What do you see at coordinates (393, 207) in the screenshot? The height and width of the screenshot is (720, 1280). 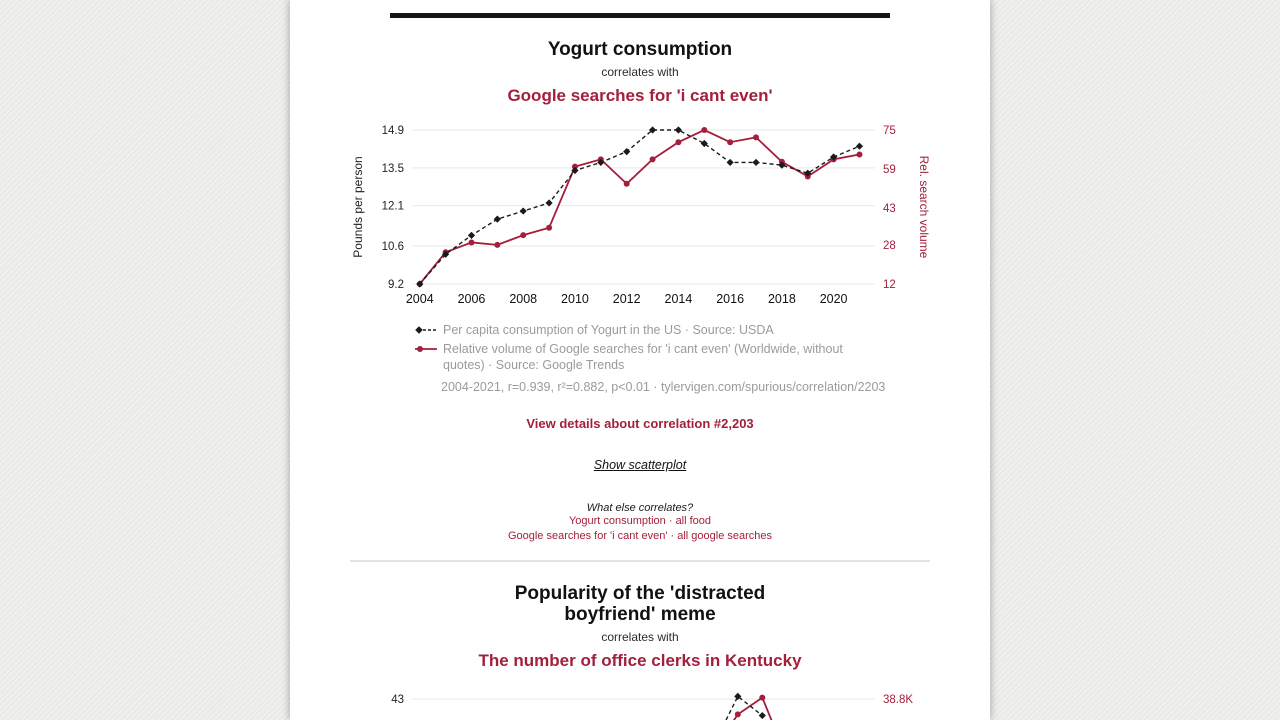 I see `svg-text: 12.1` at bounding box center [393, 207].